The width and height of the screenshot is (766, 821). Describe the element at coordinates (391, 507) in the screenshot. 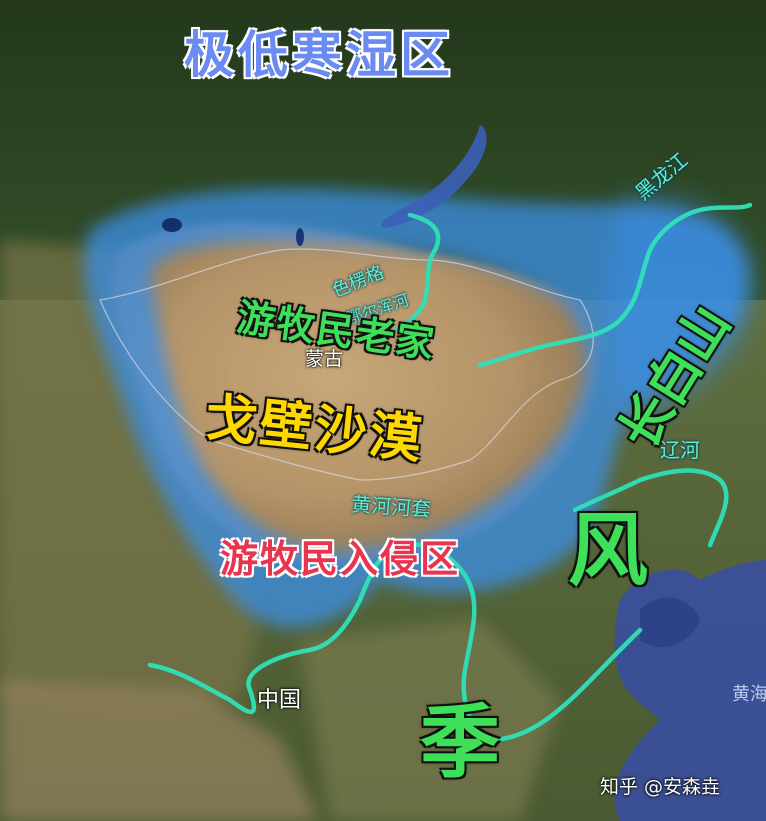

I see `yellow-river-bend-label: 黄河河套` at that location.